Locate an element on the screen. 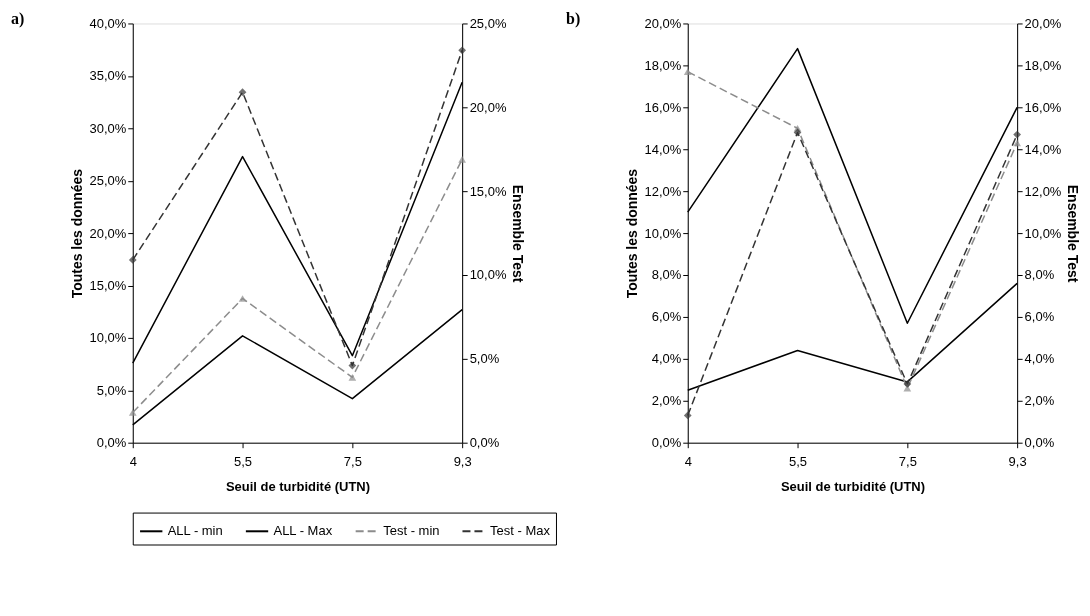  y2-tick-label: 18,0% is located at coordinates (1043, 65).